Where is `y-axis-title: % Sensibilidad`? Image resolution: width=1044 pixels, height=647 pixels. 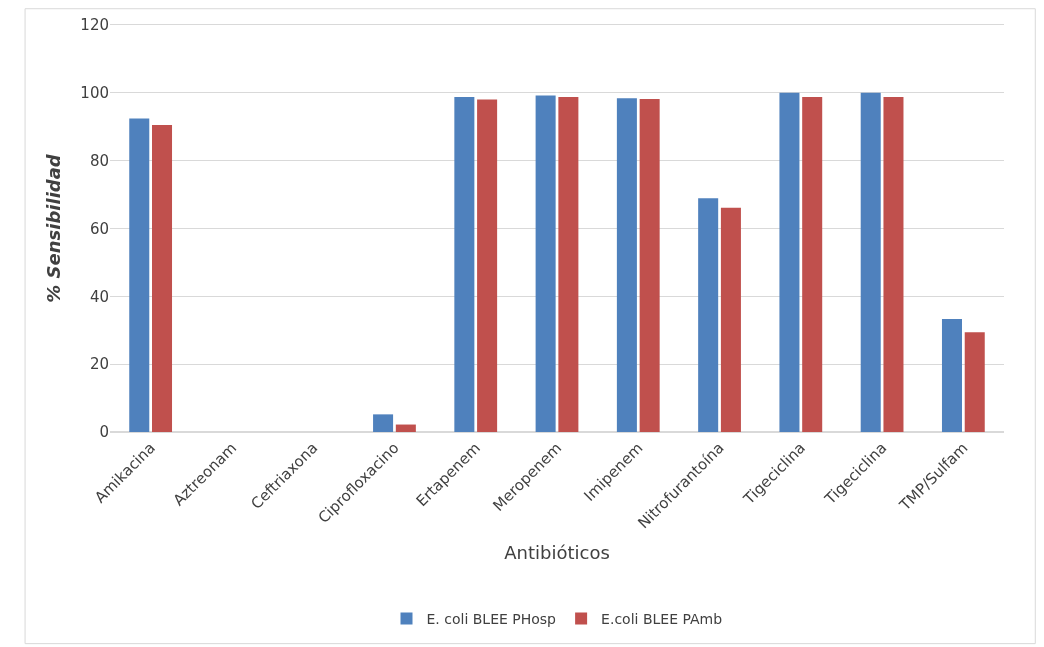
y-axis-title: % Sensibilidad is located at coordinates (53, 228).